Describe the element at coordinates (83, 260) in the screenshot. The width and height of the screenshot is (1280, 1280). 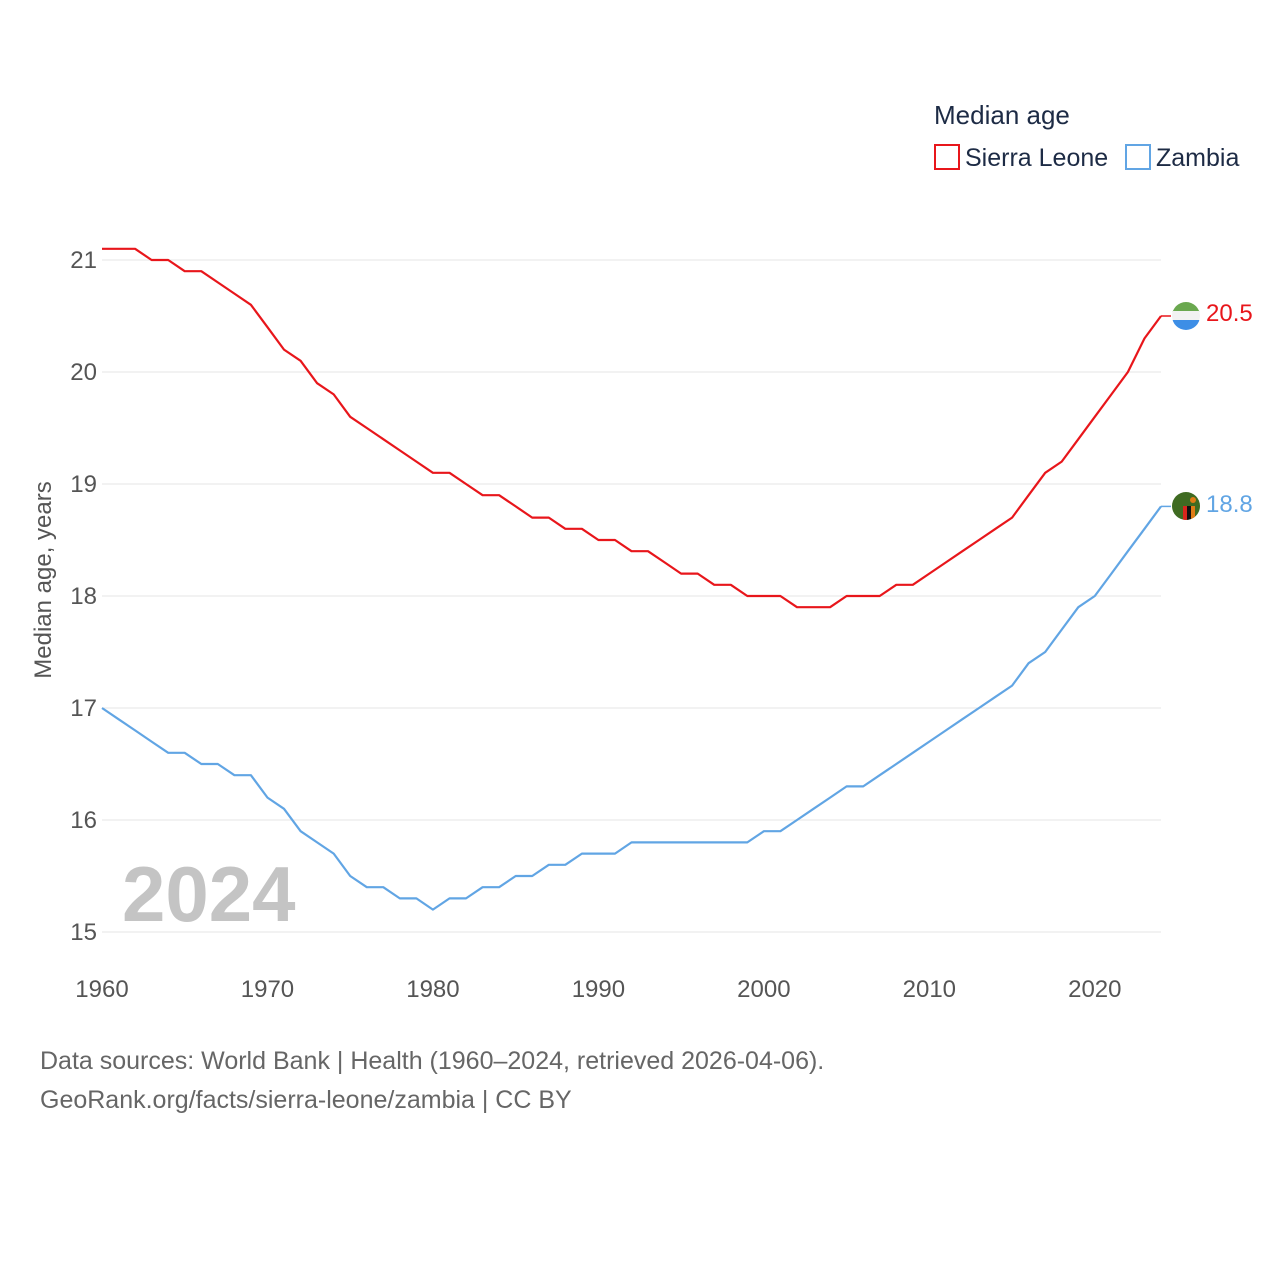
I see `y-tick-label-21: 21` at that location.